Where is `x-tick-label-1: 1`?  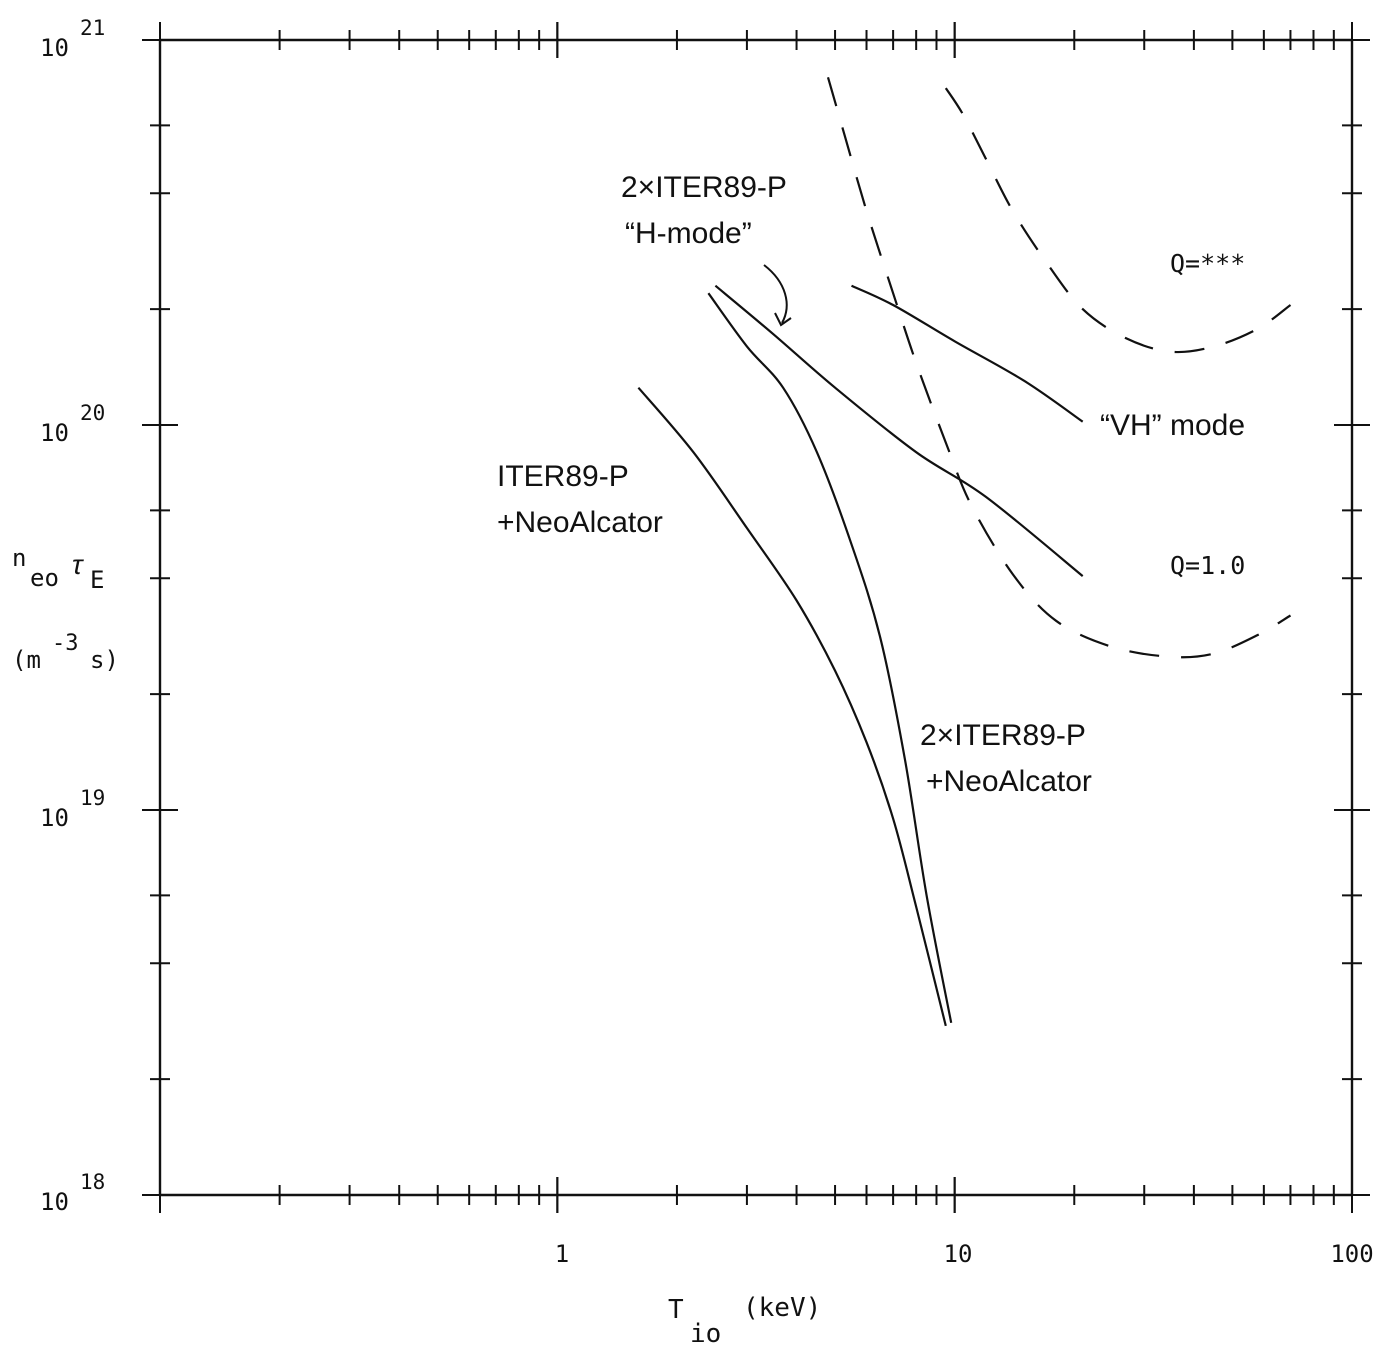
x-tick-label-1: 1 is located at coordinates (562, 1254).